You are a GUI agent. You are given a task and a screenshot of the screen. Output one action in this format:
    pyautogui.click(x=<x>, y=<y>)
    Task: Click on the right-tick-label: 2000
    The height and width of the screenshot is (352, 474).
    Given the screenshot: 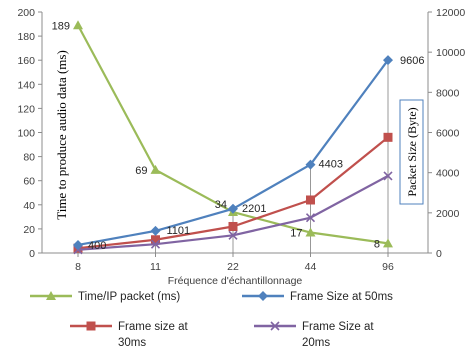 What is the action you would take?
    pyautogui.click(x=448, y=214)
    